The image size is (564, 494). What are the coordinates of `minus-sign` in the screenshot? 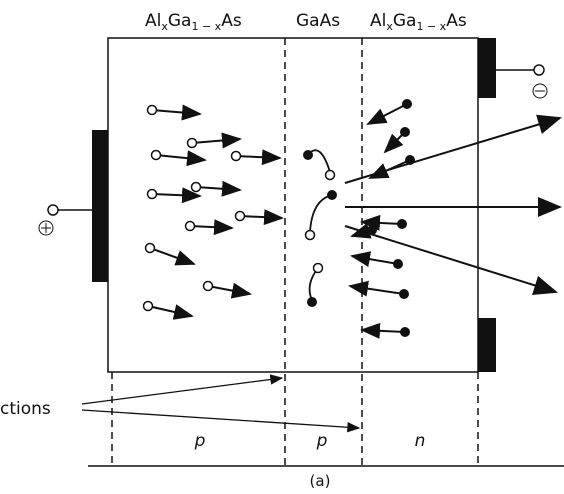 It's located at (540, 91).